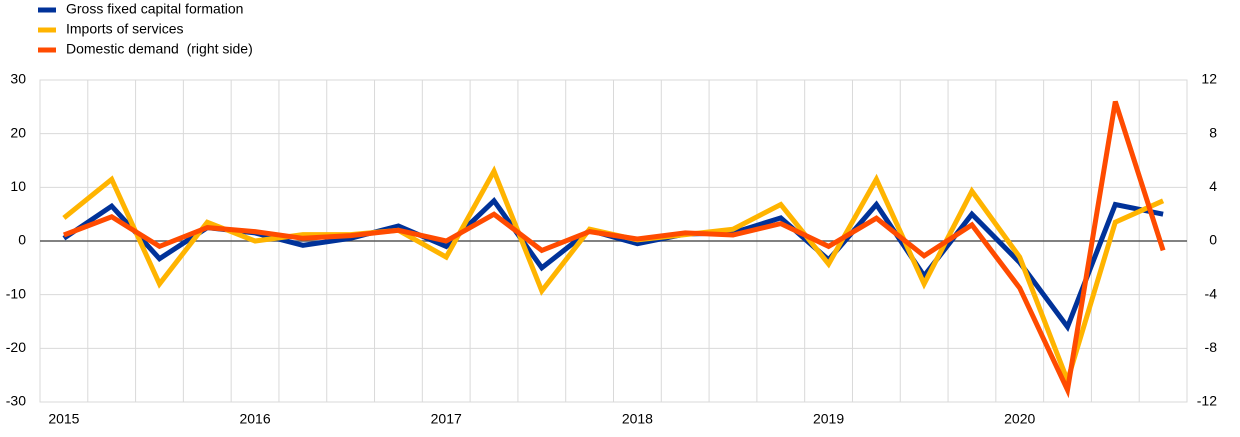  Describe the element at coordinates (124, 29) in the screenshot. I see `legend-label: Imports of services` at that location.